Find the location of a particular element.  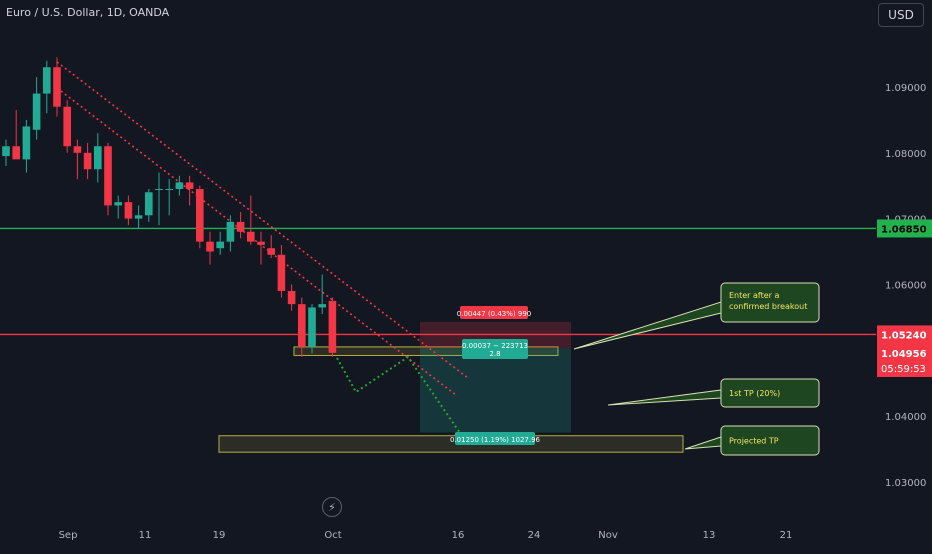

callout-breakout: Enter after a confirmed breakout is located at coordinates (696, 316).